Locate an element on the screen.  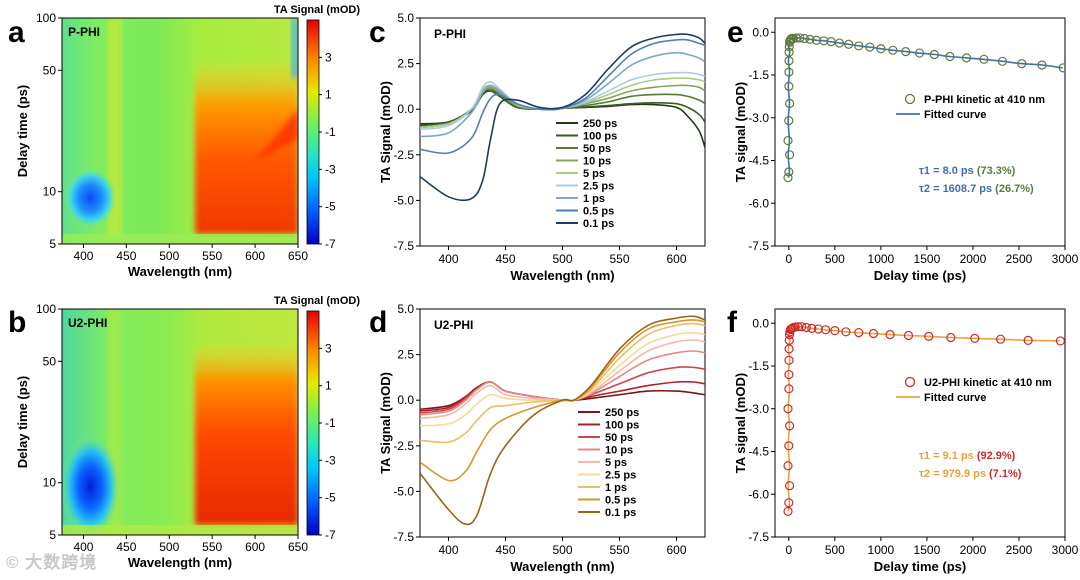
y-axis-label: Delay time (ps) is located at coordinates (22, 131).